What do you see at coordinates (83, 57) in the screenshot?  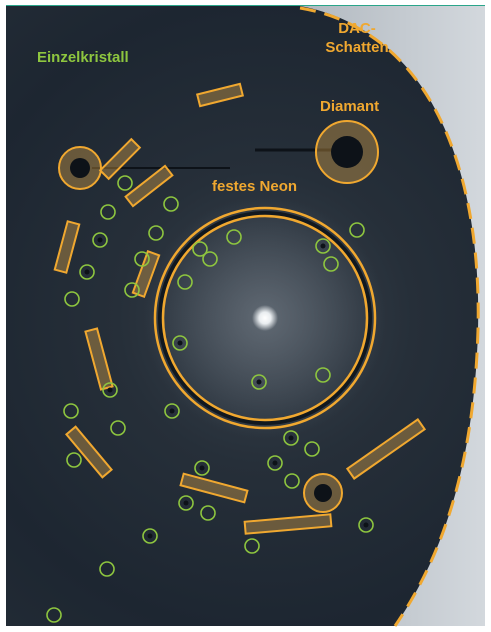 I see `label-single-crystal: Einzelkristall` at bounding box center [83, 57].